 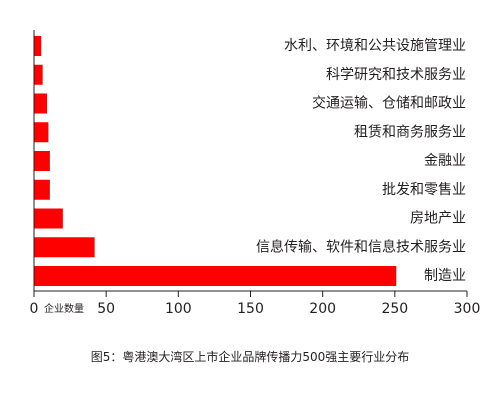 I want to click on x-tick-label-0: 0, so click(x=34, y=309).